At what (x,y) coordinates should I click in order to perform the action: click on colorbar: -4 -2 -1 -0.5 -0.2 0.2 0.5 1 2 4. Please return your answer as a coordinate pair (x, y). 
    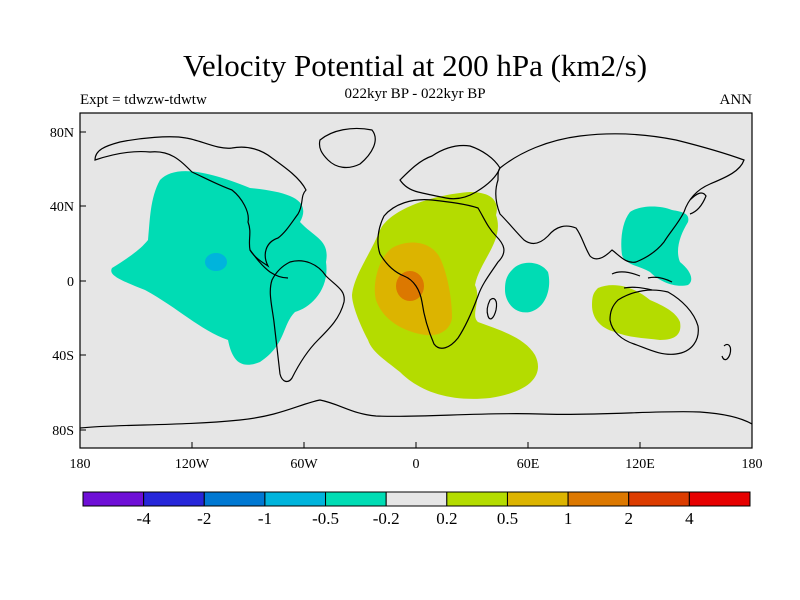
    Looking at the image, I should click on (416, 509).